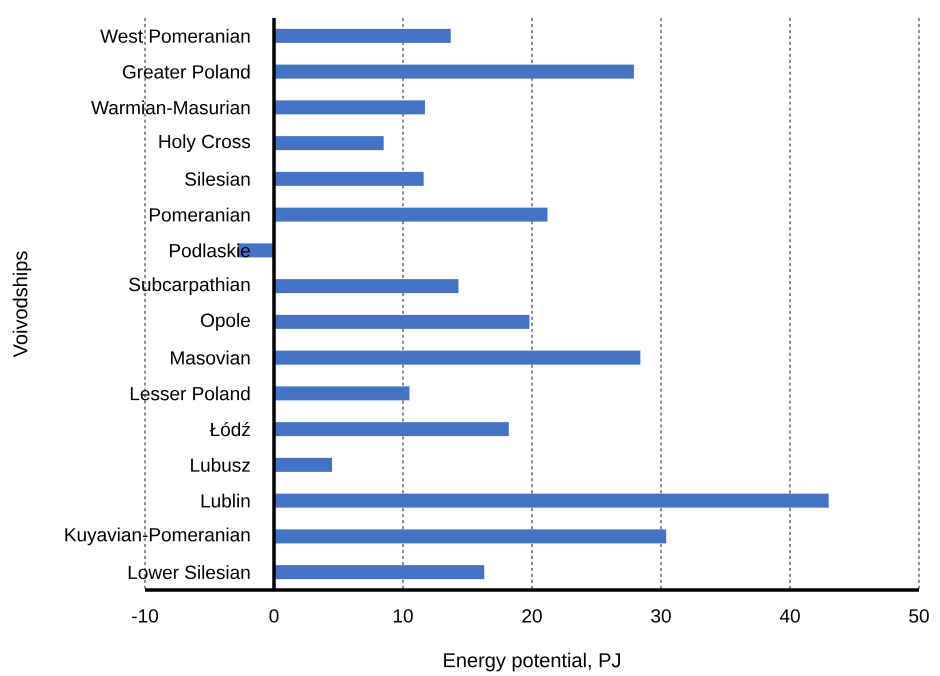  I want to click on y-tick-label: Kuyavian-Pomeranian, so click(157, 536).